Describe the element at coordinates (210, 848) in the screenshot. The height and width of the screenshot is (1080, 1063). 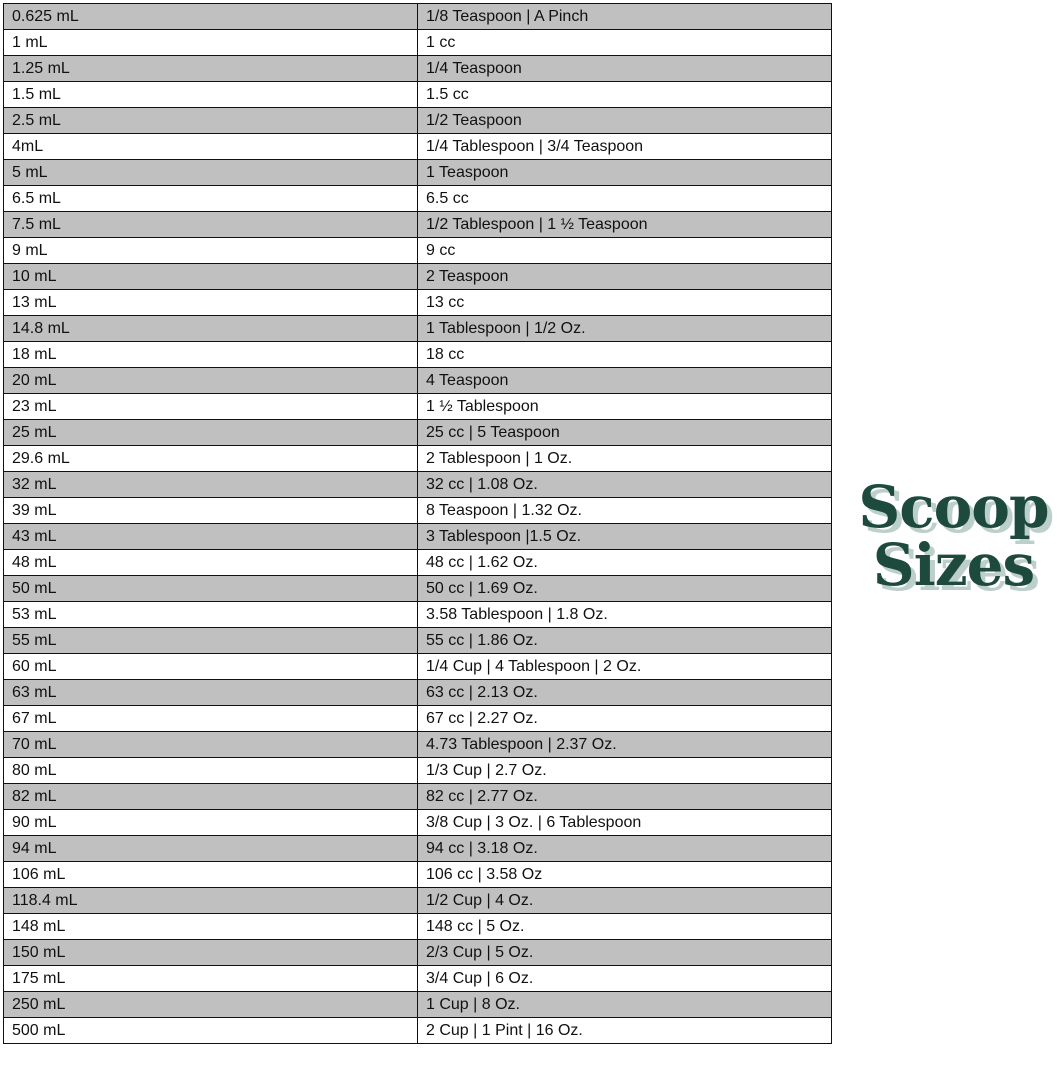
I see `metric-volume-cell: 94 mL` at that location.